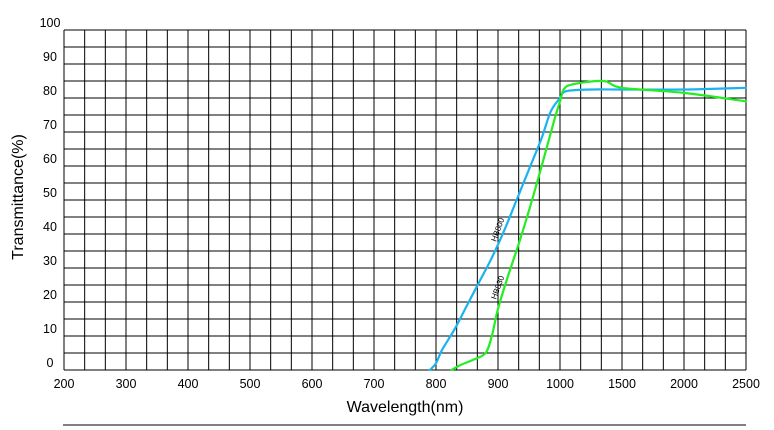 The width and height of the screenshot is (774, 430). Describe the element at coordinates (250, 384) in the screenshot. I see `x-tick-label: 500` at that location.